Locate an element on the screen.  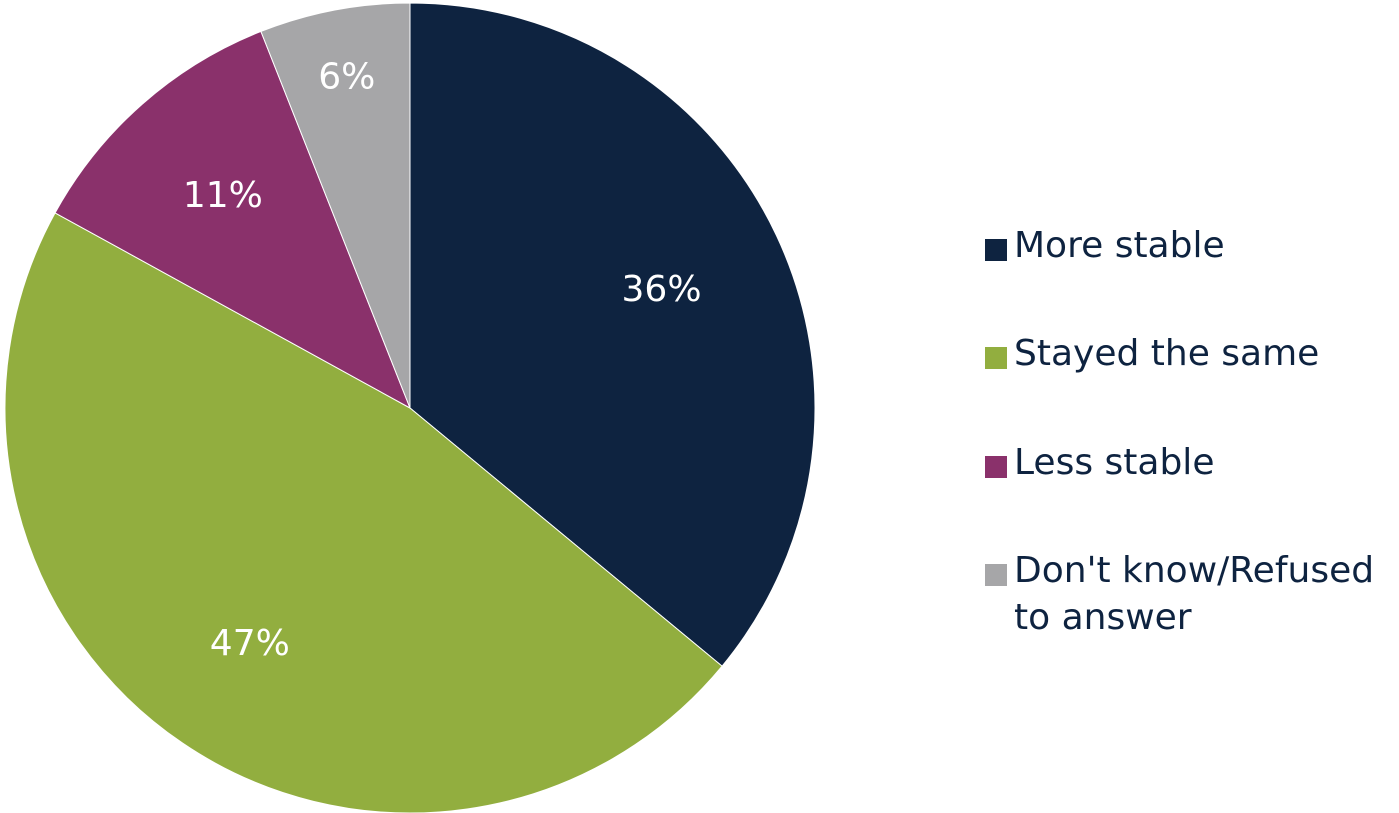
pie-value-label-more-stable: 36% is located at coordinates (662, 289).